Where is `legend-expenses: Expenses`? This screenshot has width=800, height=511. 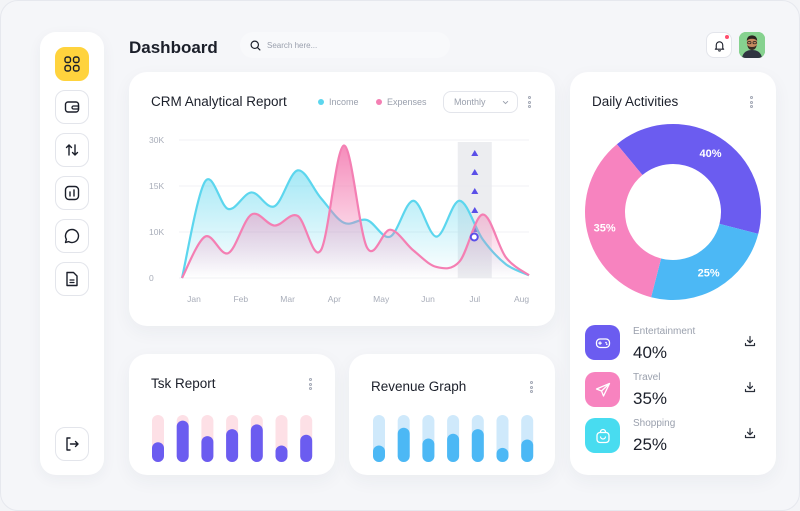 legend-expenses: Expenses is located at coordinates (401, 102).